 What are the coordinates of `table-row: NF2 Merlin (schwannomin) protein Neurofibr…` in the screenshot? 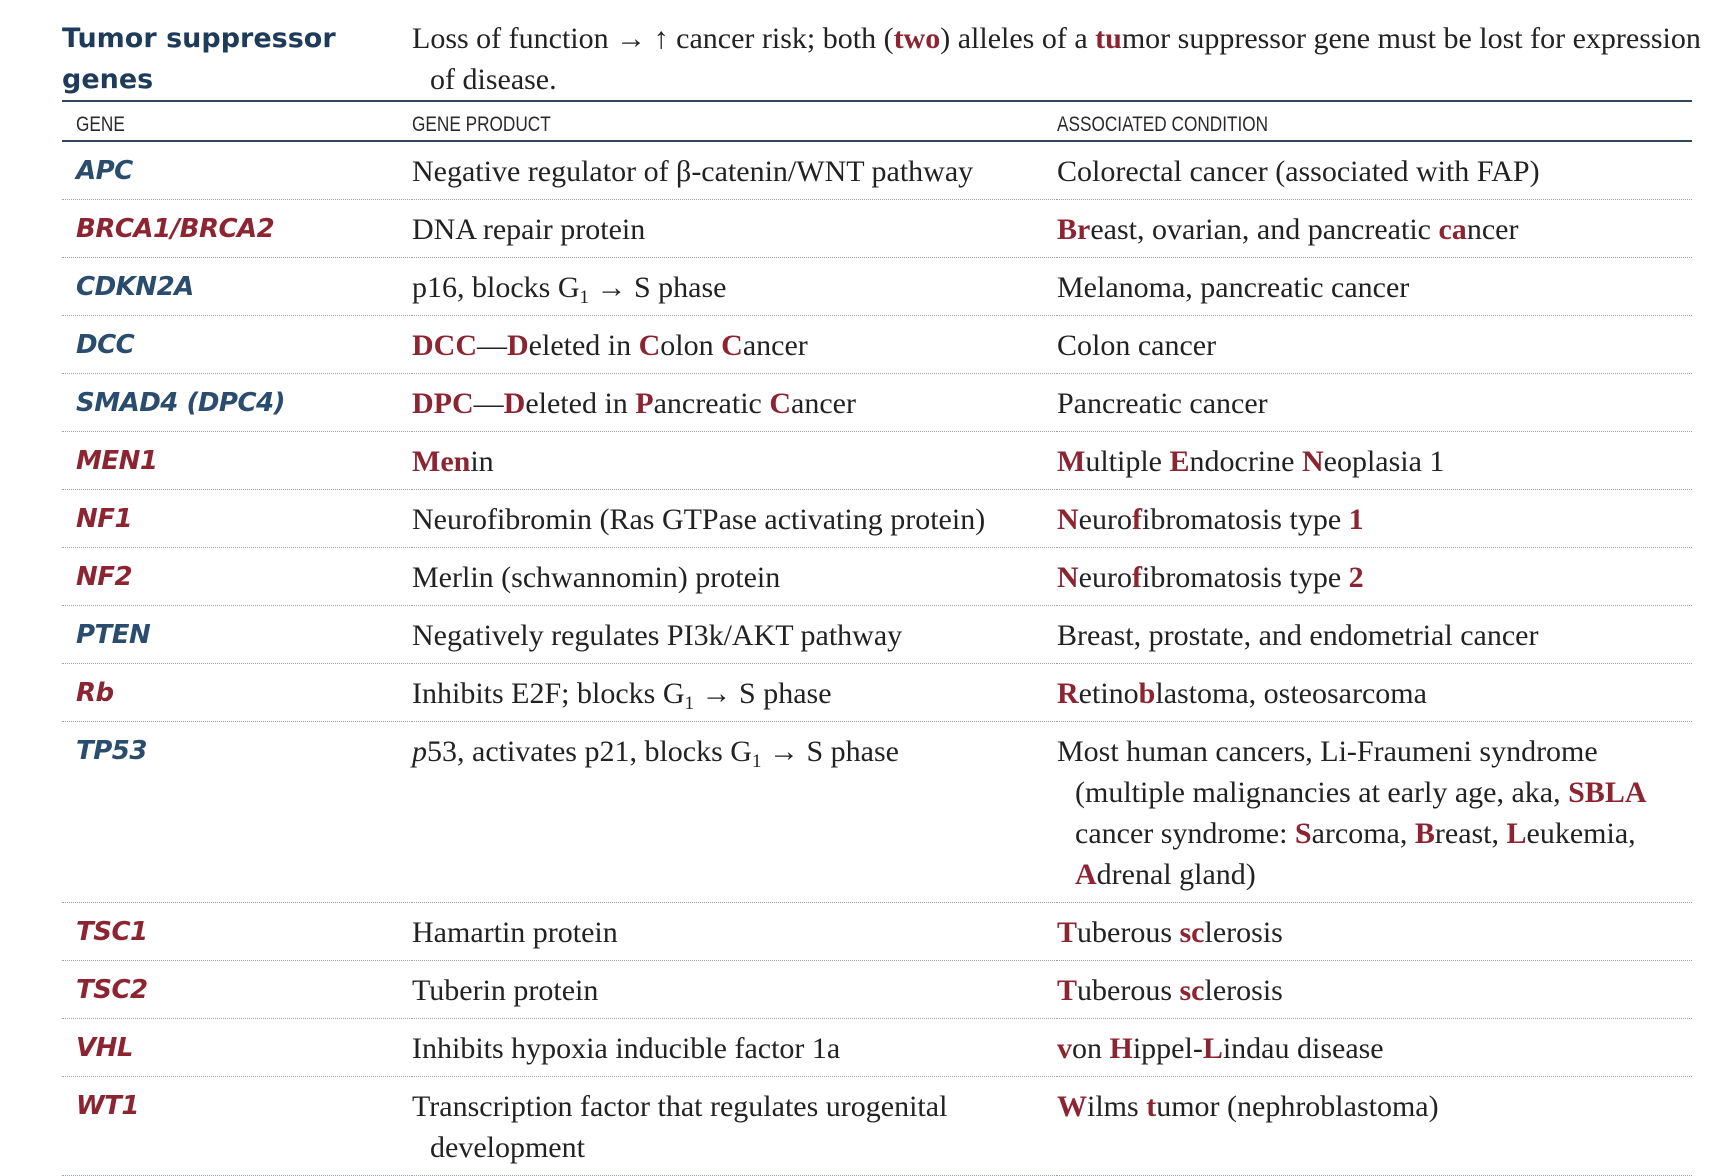 It's located at (877, 576).